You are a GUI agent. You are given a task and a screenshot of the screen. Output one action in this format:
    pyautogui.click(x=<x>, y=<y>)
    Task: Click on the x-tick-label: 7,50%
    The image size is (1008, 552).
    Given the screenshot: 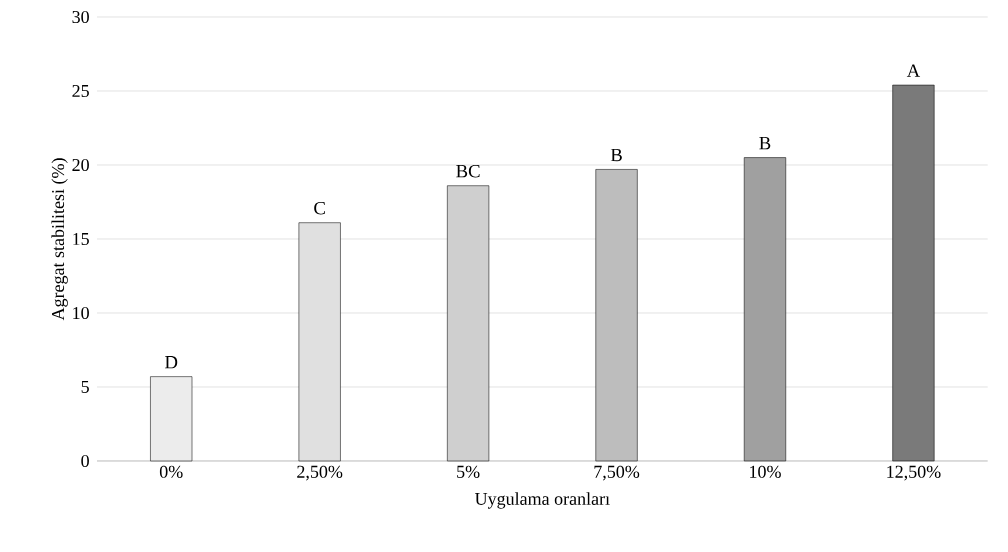 What is the action you would take?
    pyautogui.click(x=617, y=473)
    